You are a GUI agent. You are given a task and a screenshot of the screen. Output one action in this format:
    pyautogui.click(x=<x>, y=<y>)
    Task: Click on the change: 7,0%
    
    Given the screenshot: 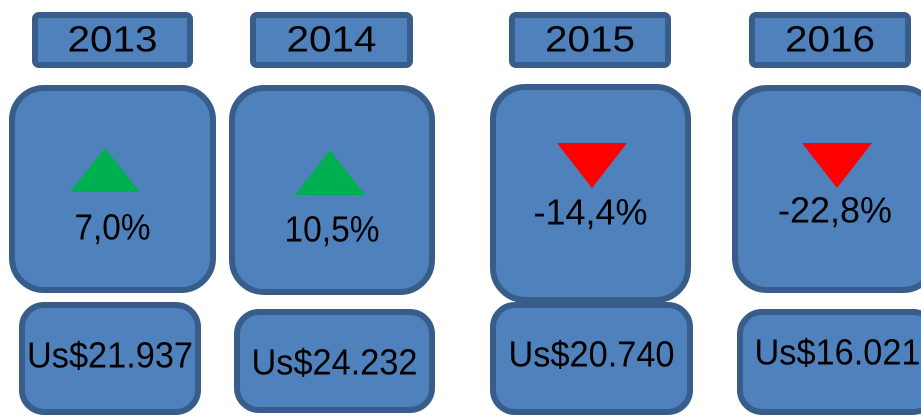 What is the action you would take?
    pyautogui.click(x=113, y=227)
    